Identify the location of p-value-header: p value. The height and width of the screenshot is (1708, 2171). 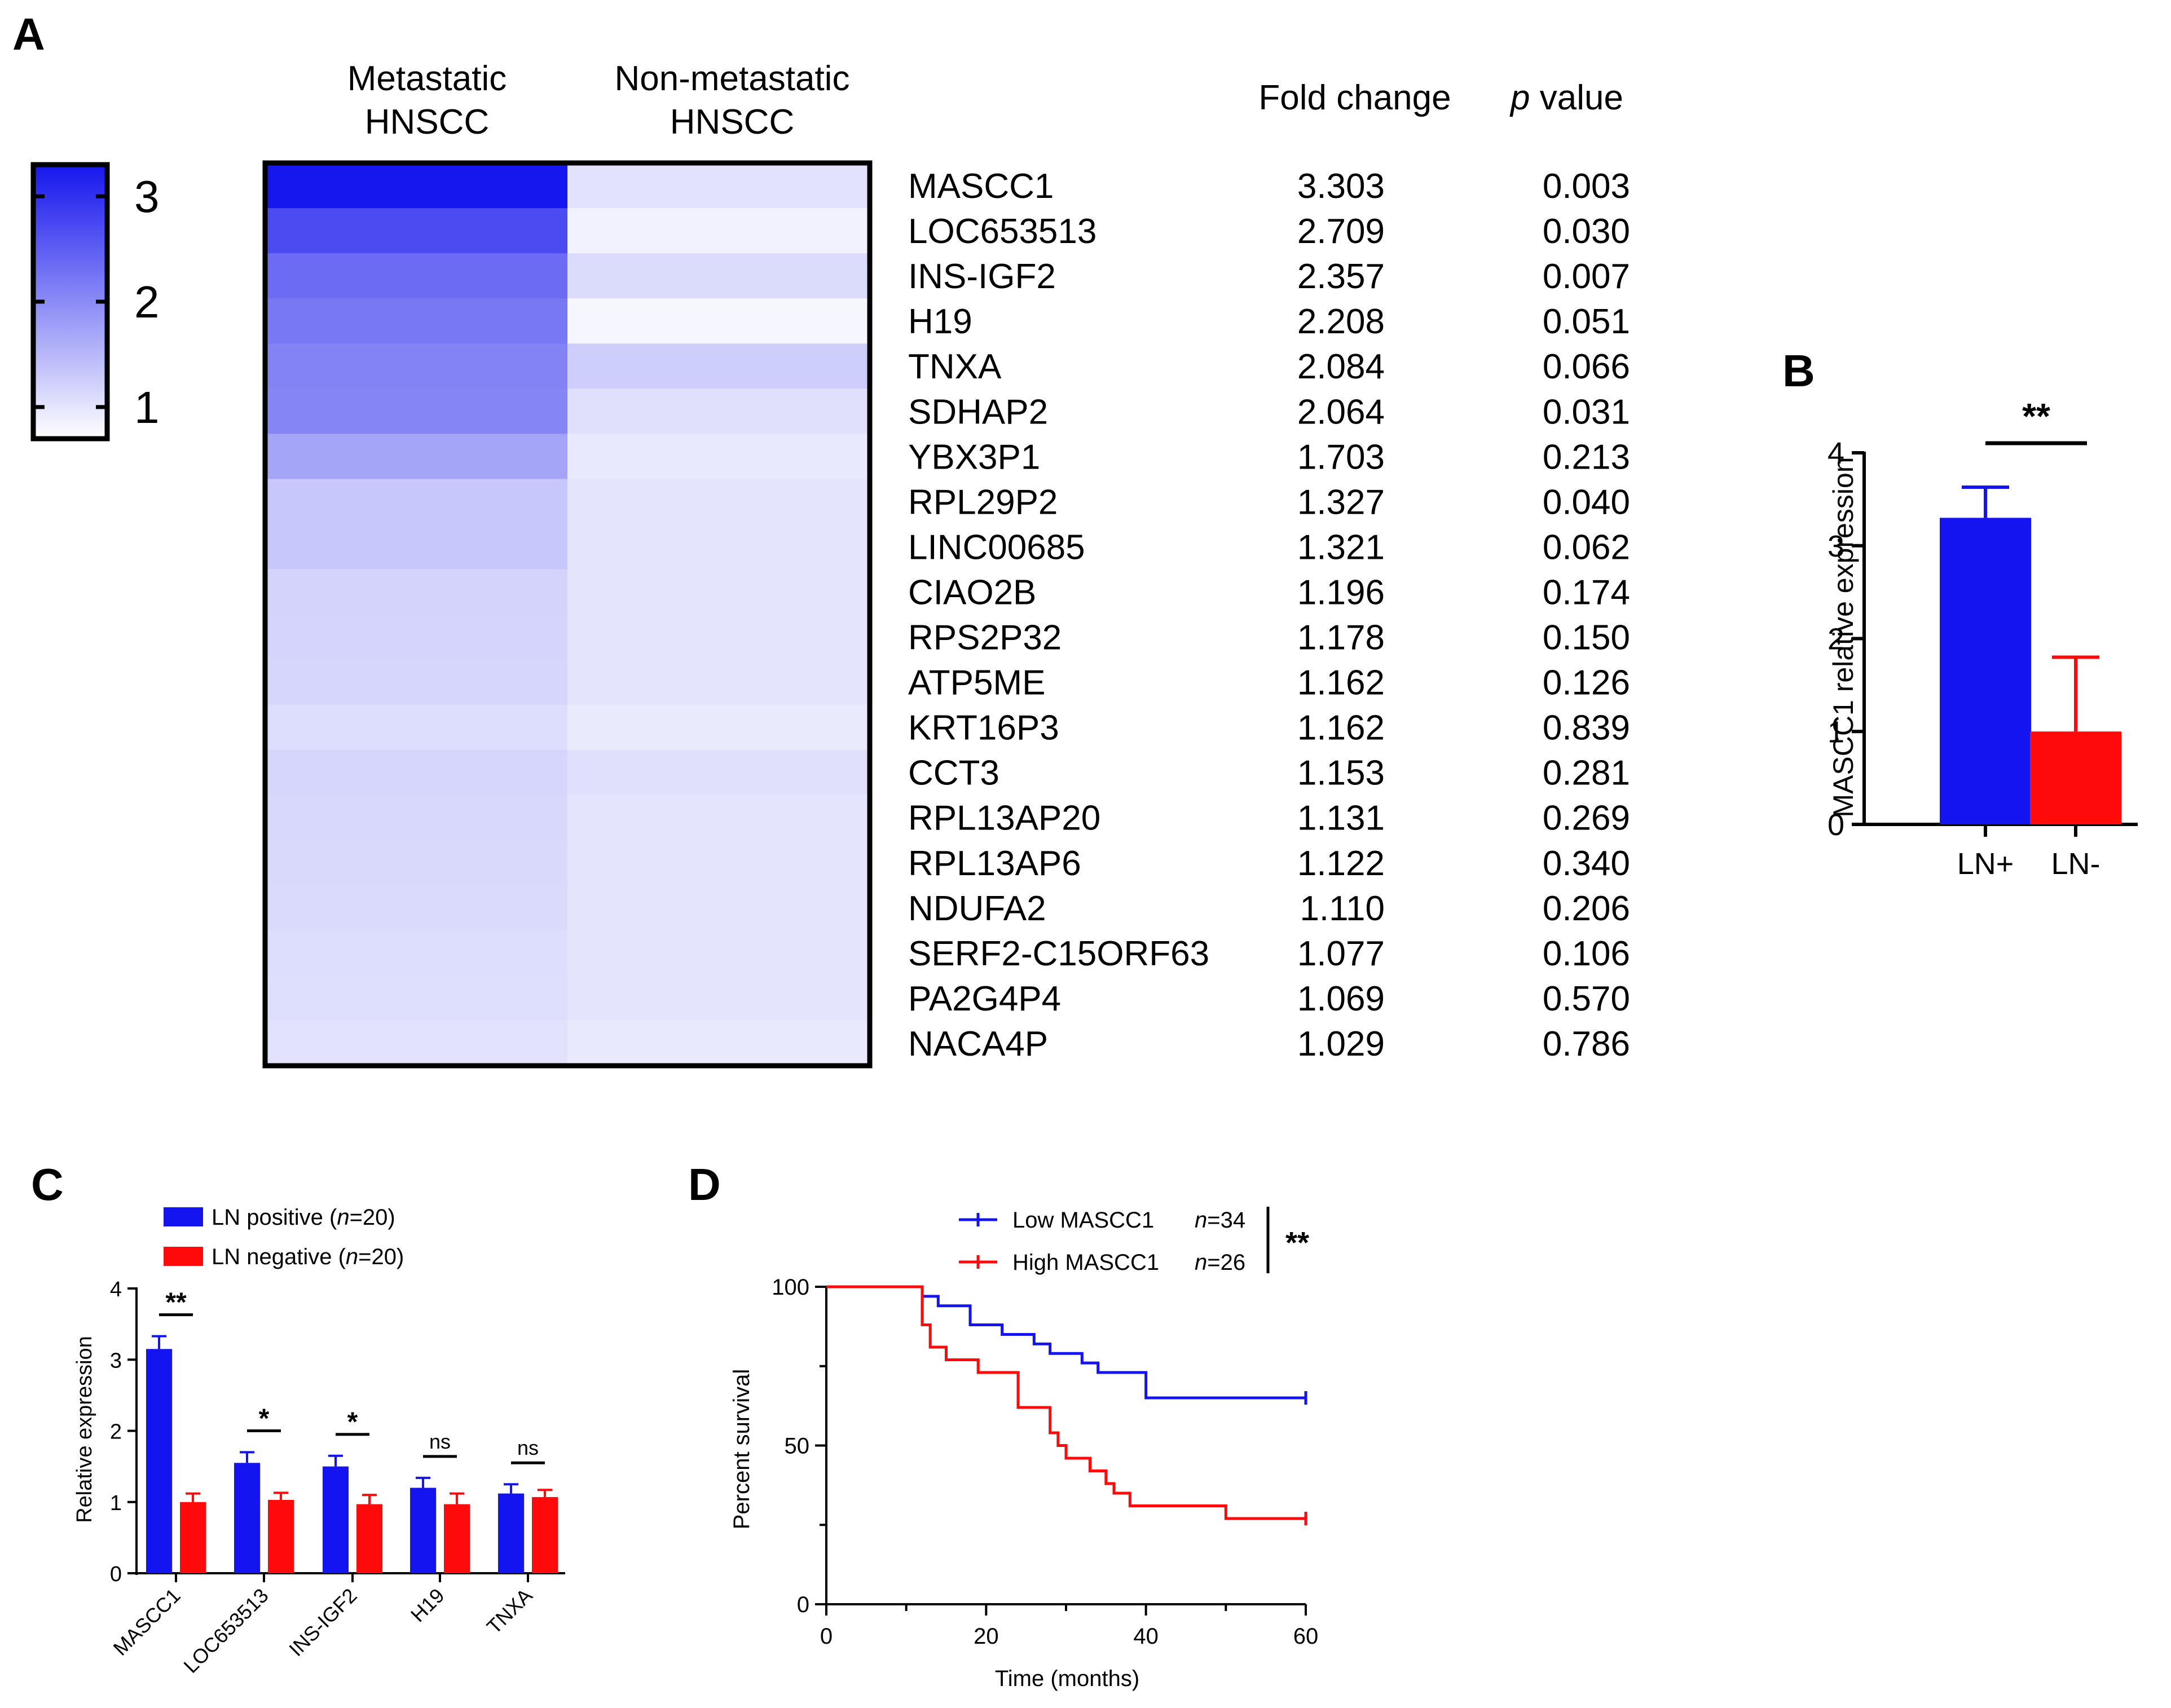
(1566, 97).